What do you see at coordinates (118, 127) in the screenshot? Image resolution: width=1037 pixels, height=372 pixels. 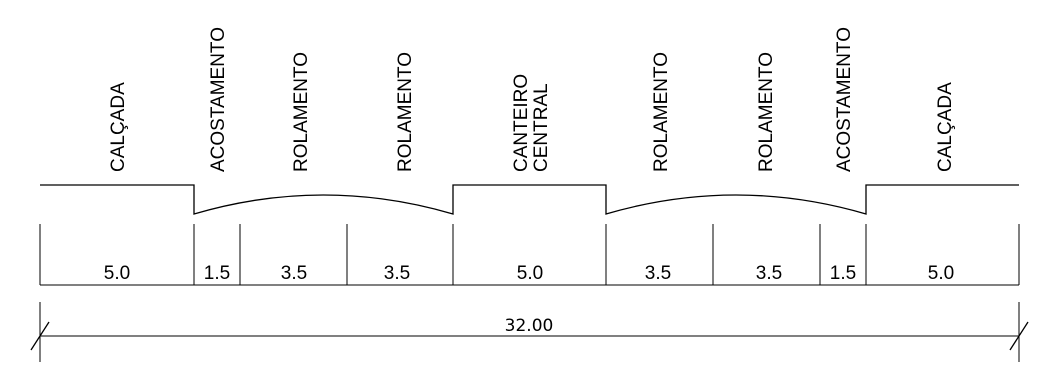 I see `zone-label-calcada-left: CALÇADA` at bounding box center [118, 127].